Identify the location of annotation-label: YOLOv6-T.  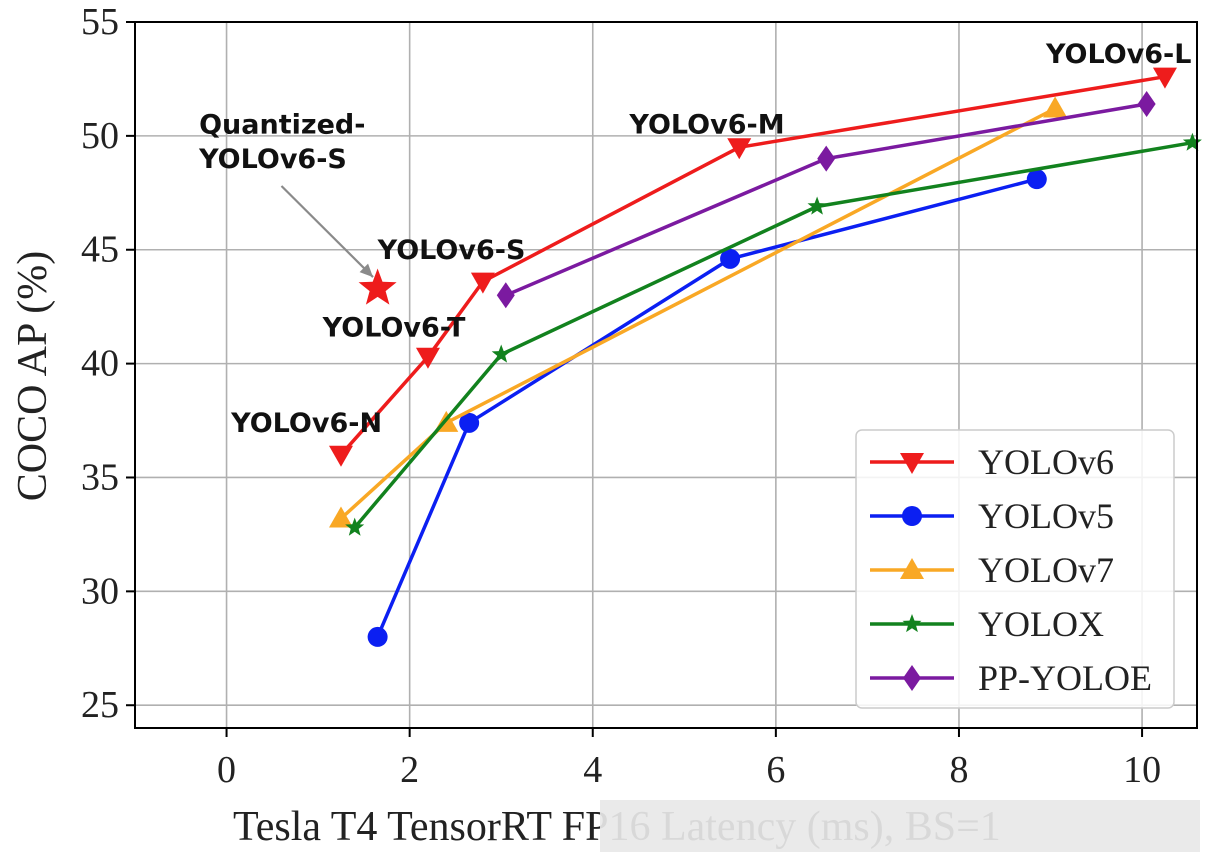
(394, 327).